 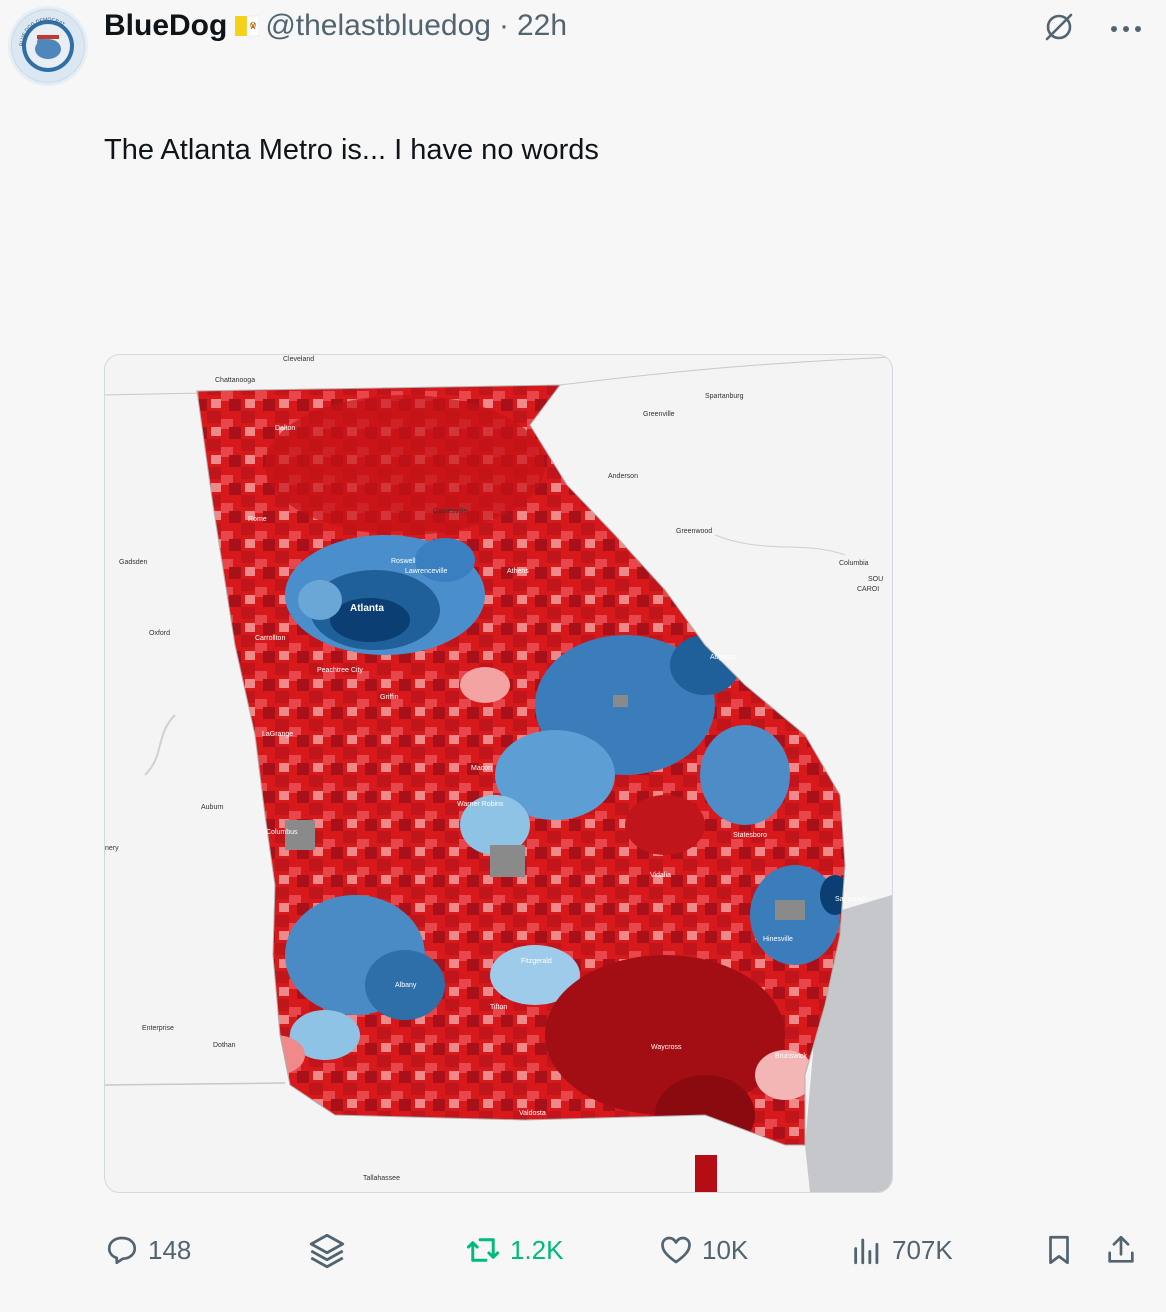 I want to click on label-south-carolina-1: SOU, so click(x=875, y=579).